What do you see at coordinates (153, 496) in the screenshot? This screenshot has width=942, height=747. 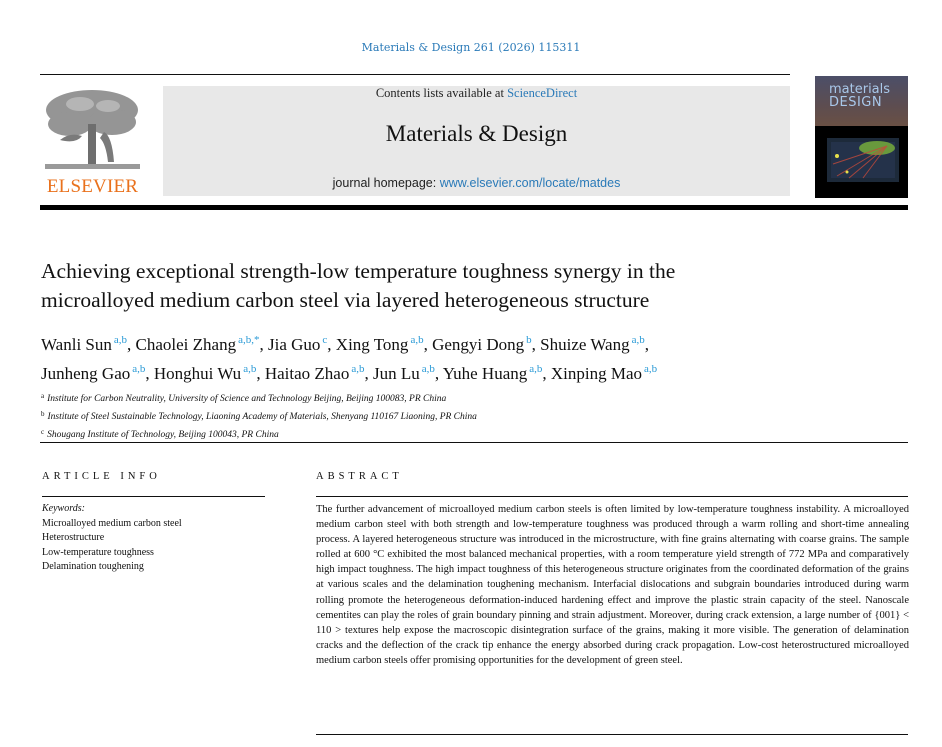 I see `article-info-rule` at bounding box center [153, 496].